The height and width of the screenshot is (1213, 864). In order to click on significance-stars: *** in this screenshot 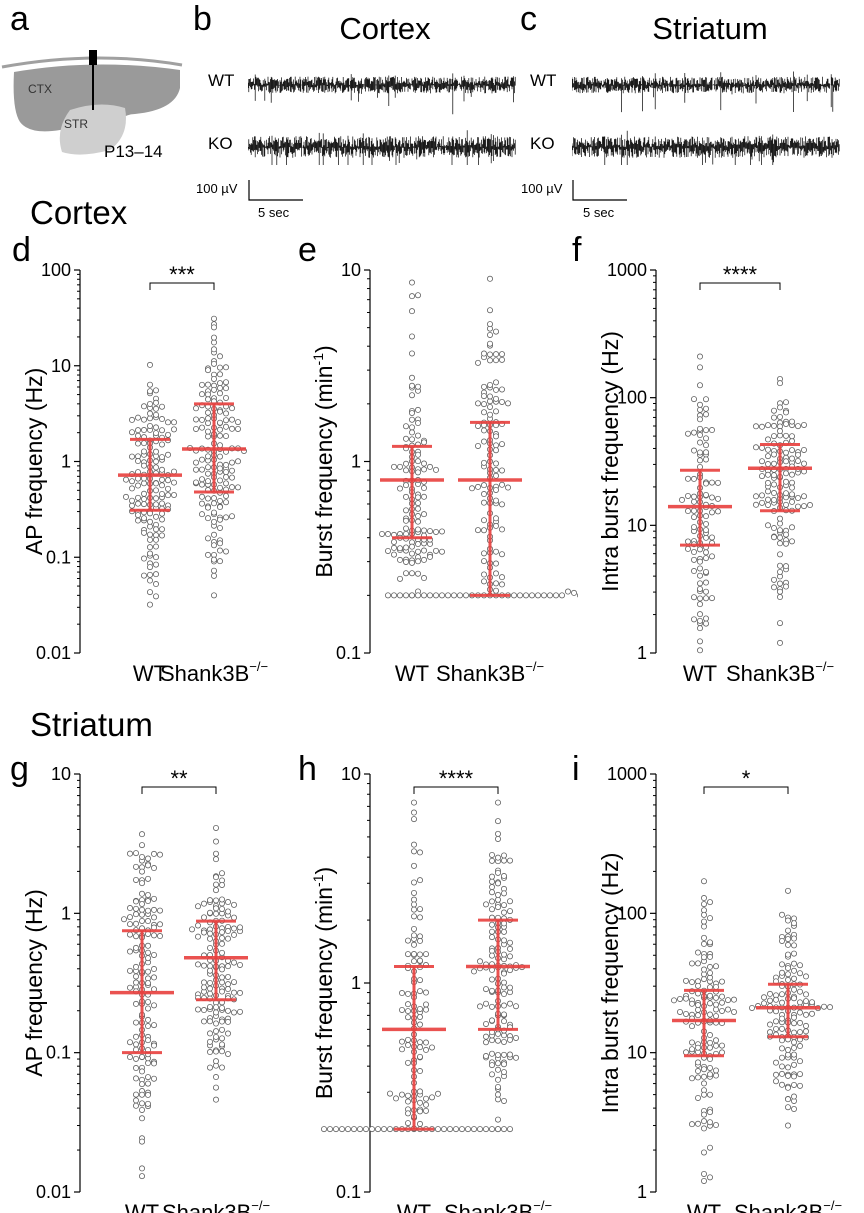, I will do `click(182, 274)`.